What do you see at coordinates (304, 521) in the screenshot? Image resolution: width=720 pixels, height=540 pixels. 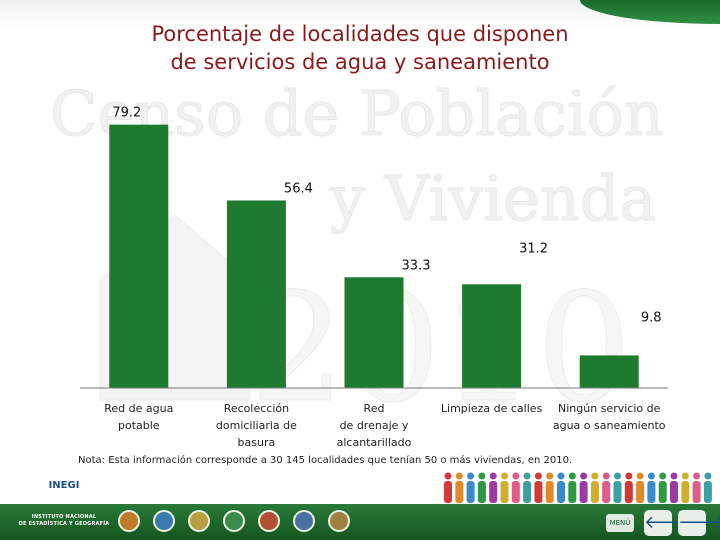 I see `map-icon` at bounding box center [304, 521].